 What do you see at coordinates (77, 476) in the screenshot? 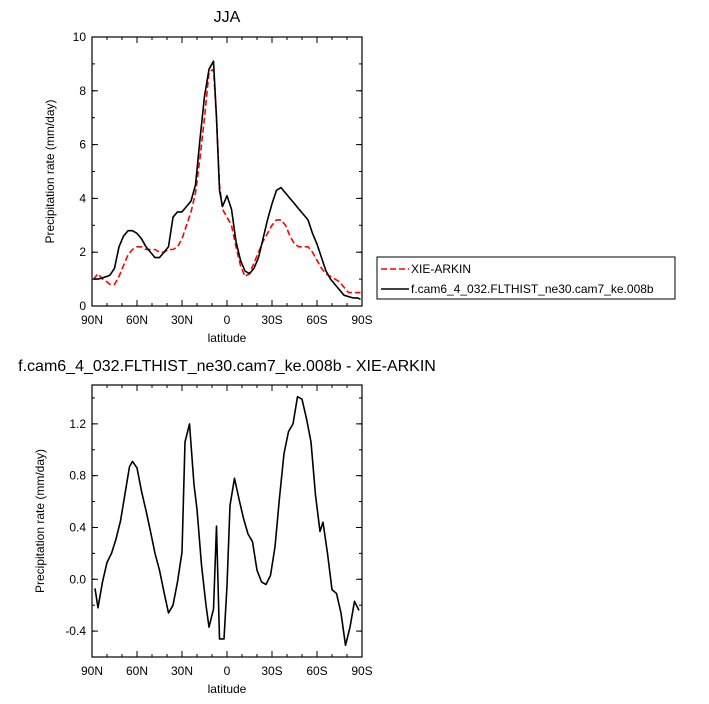
I see `y-tick-label: 0.8` at bounding box center [77, 476].